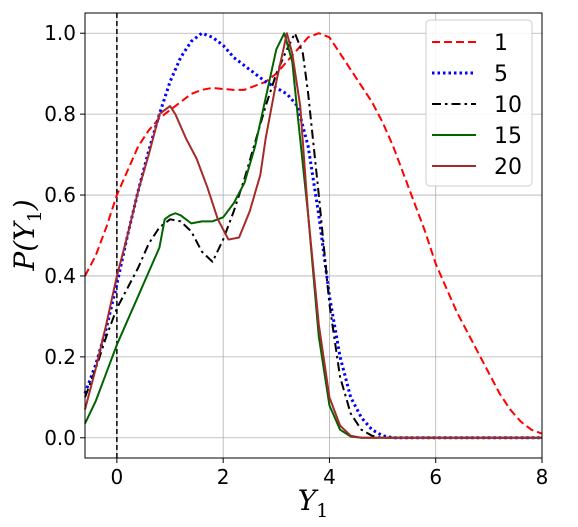  I want to click on legend-label-15: 15, so click(508, 136).